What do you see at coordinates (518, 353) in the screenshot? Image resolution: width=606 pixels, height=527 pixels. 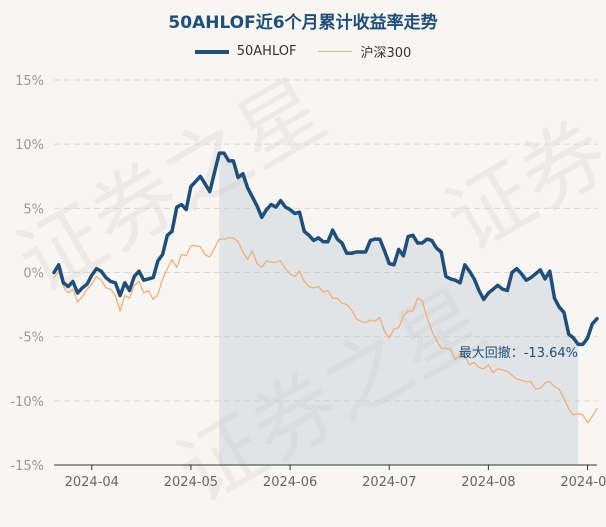 I see `max-drawdown-label: 最大回撤：-13.64%` at bounding box center [518, 353].